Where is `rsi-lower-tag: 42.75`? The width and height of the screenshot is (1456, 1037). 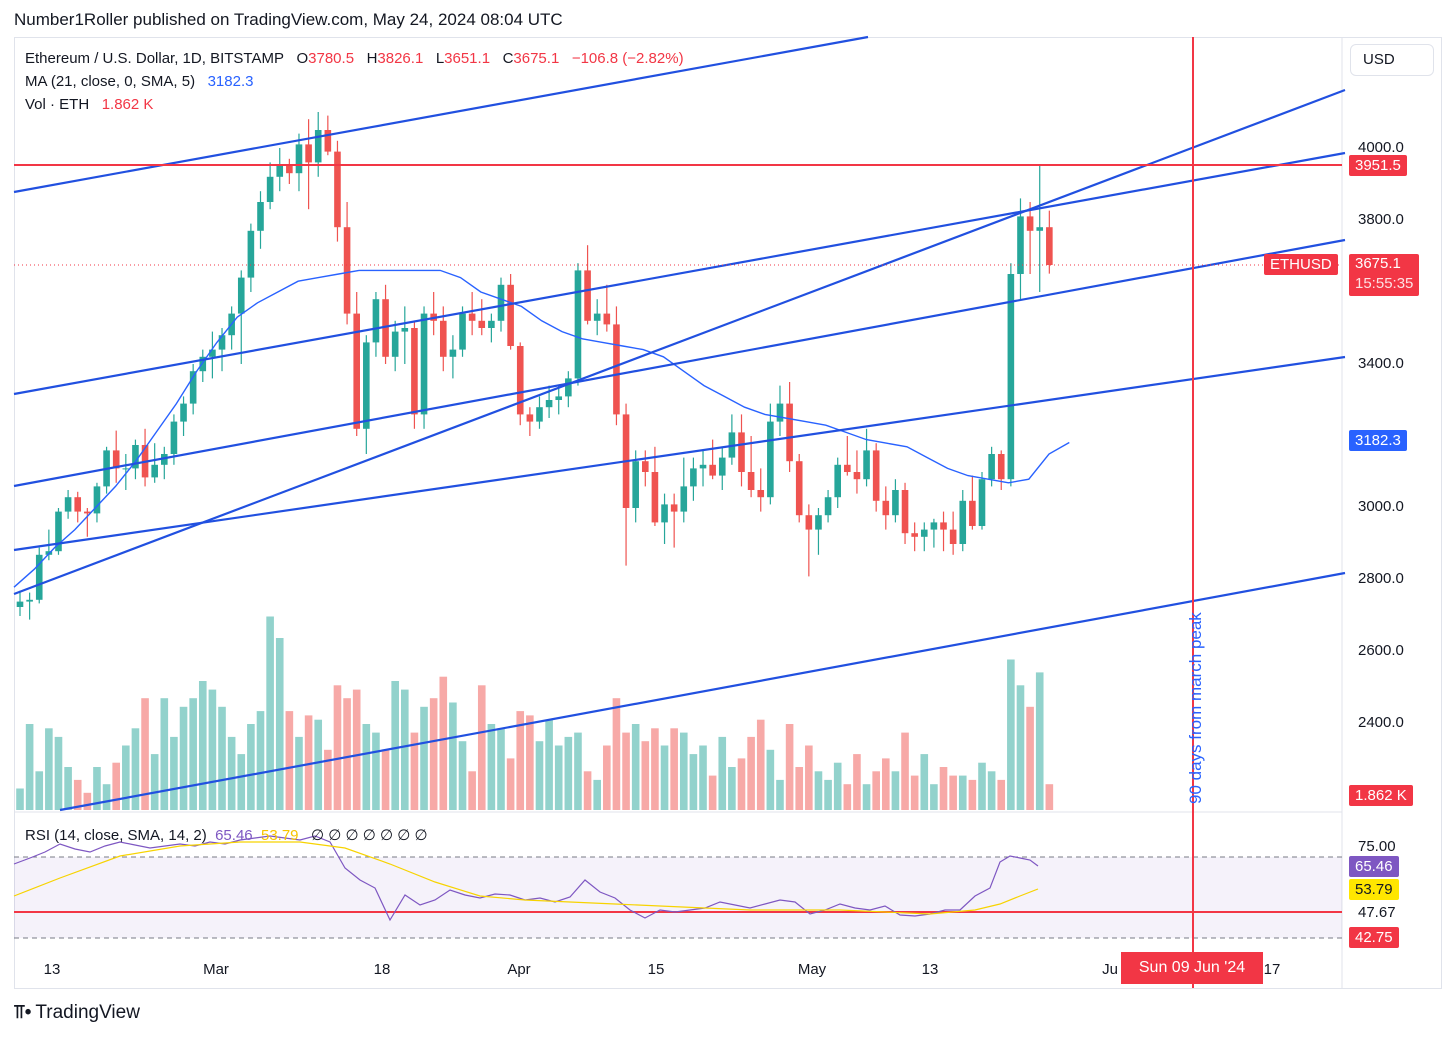
rsi-lower-tag: 42.75 is located at coordinates (1374, 937).